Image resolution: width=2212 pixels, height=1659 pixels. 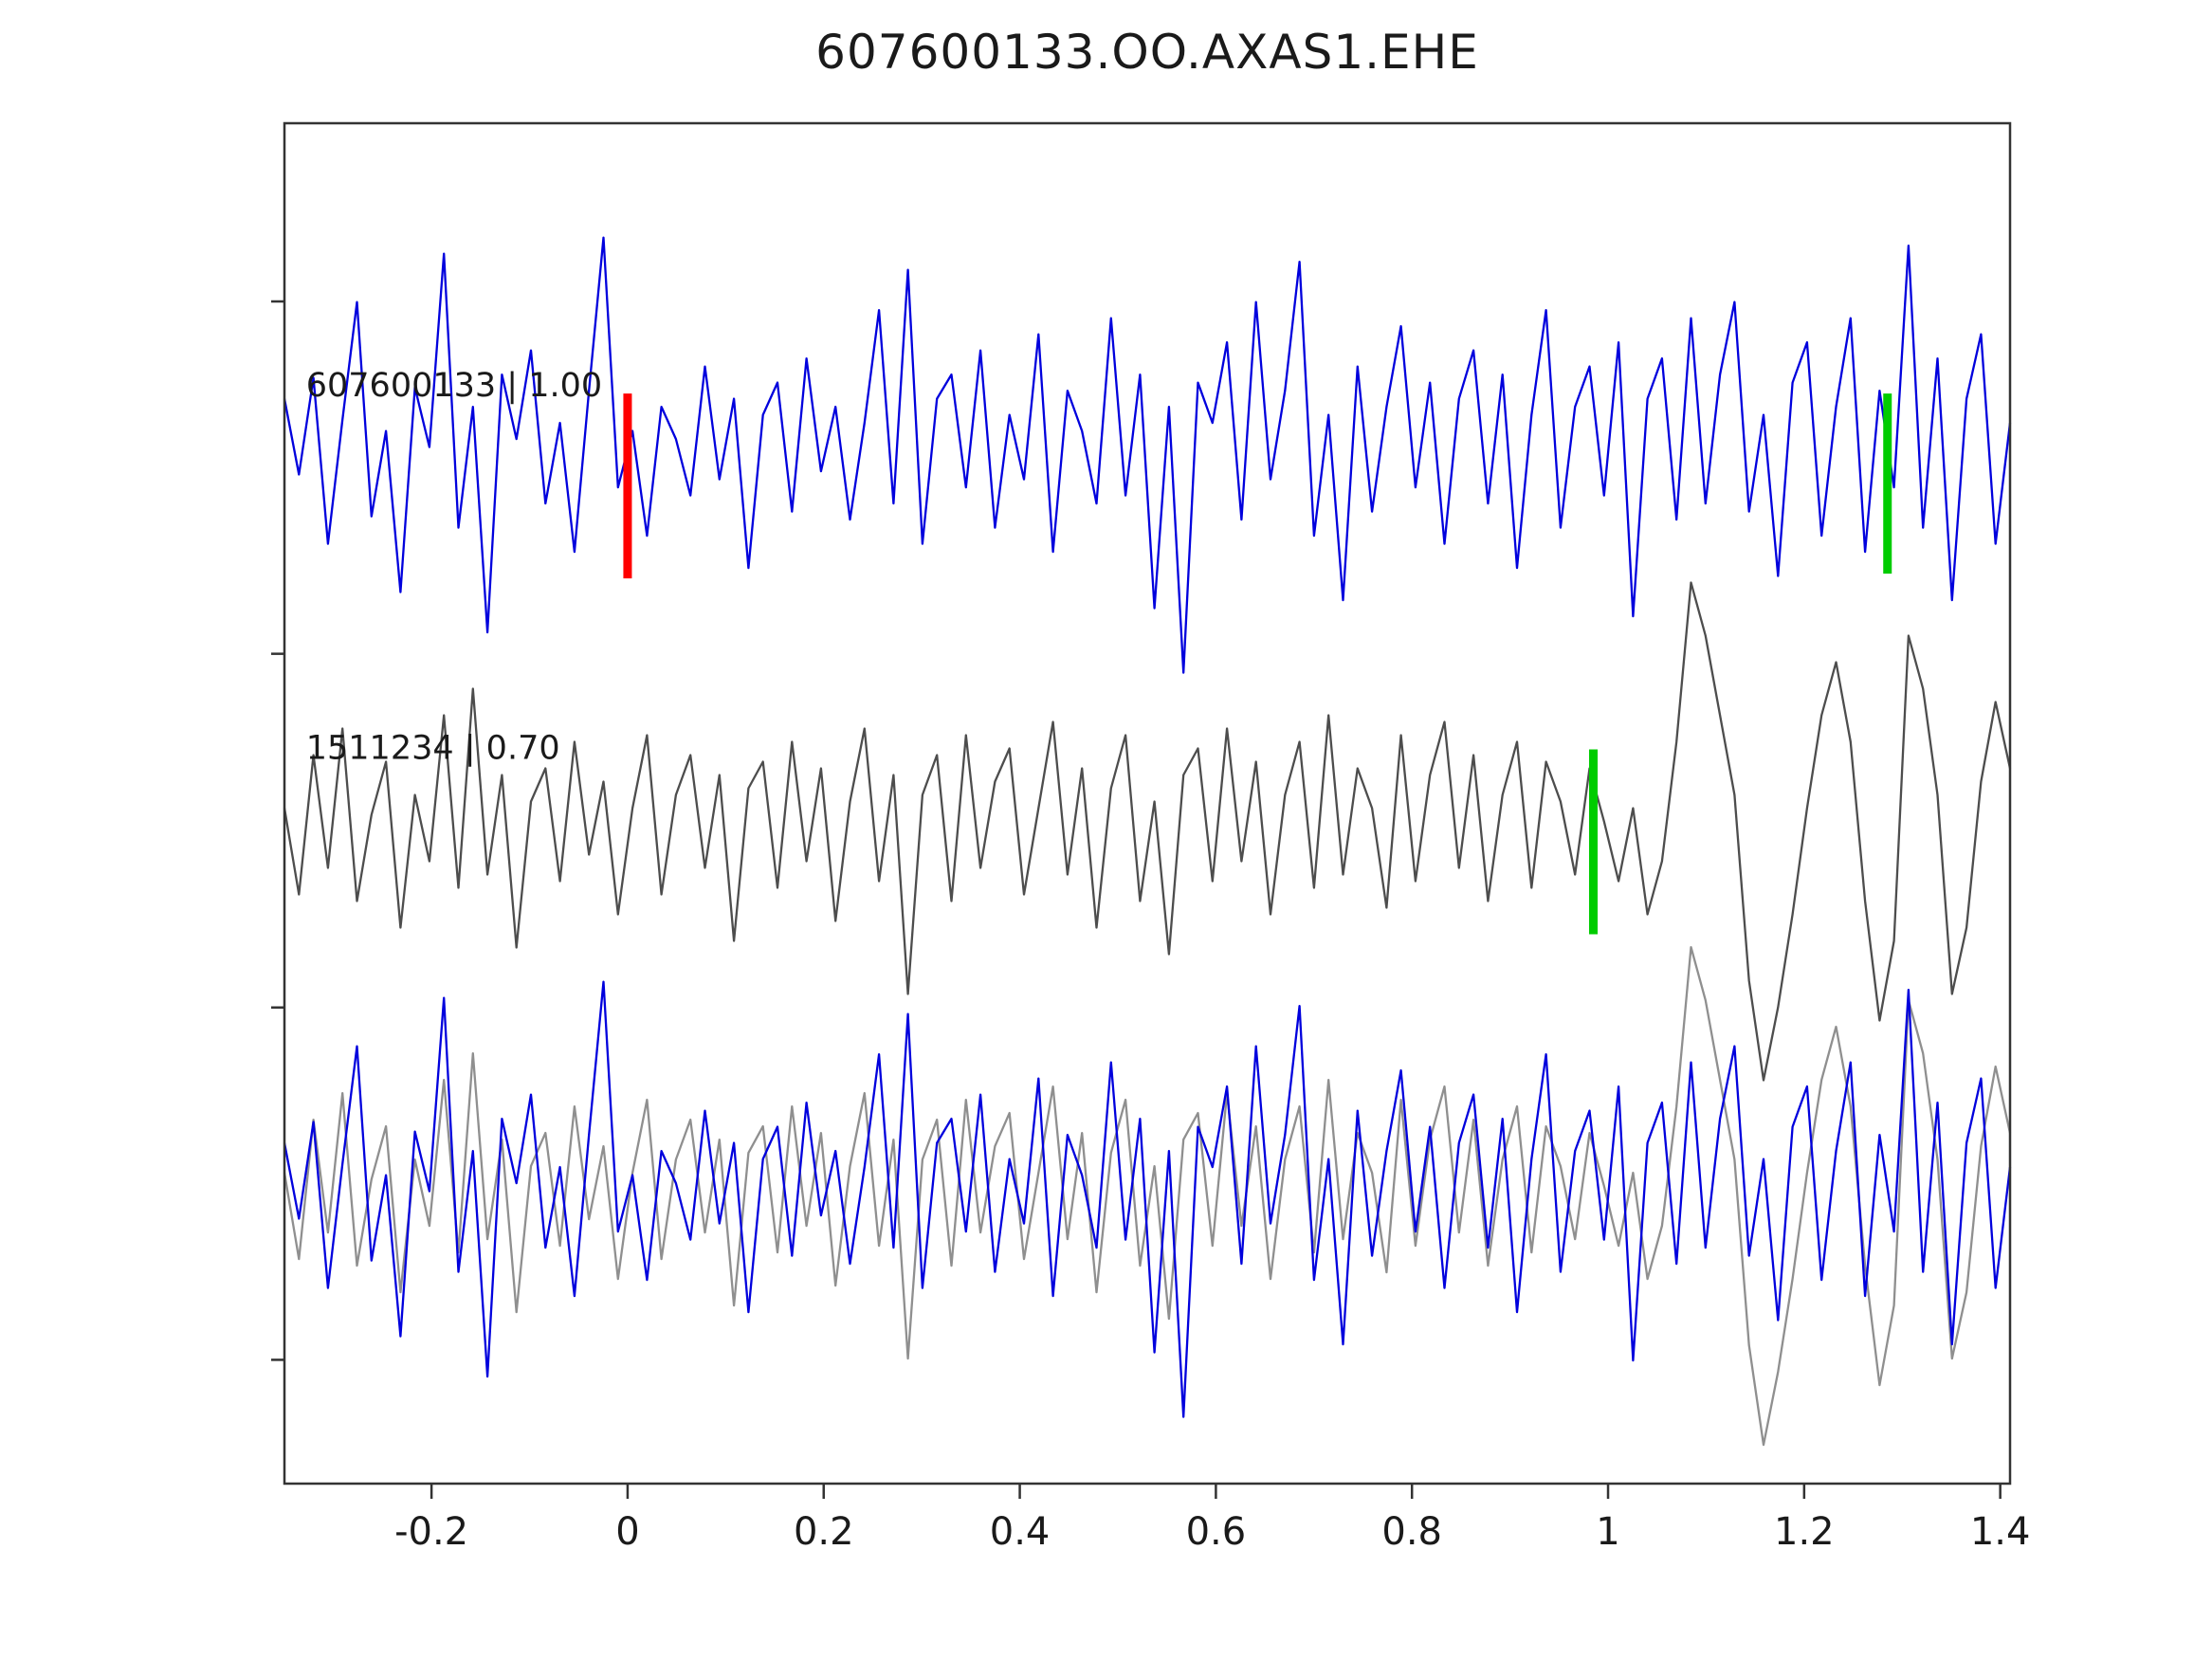 What do you see at coordinates (1411, 1532) in the screenshot?
I see `x-tick-label: 0.8` at bounding box center [1411, 1532].